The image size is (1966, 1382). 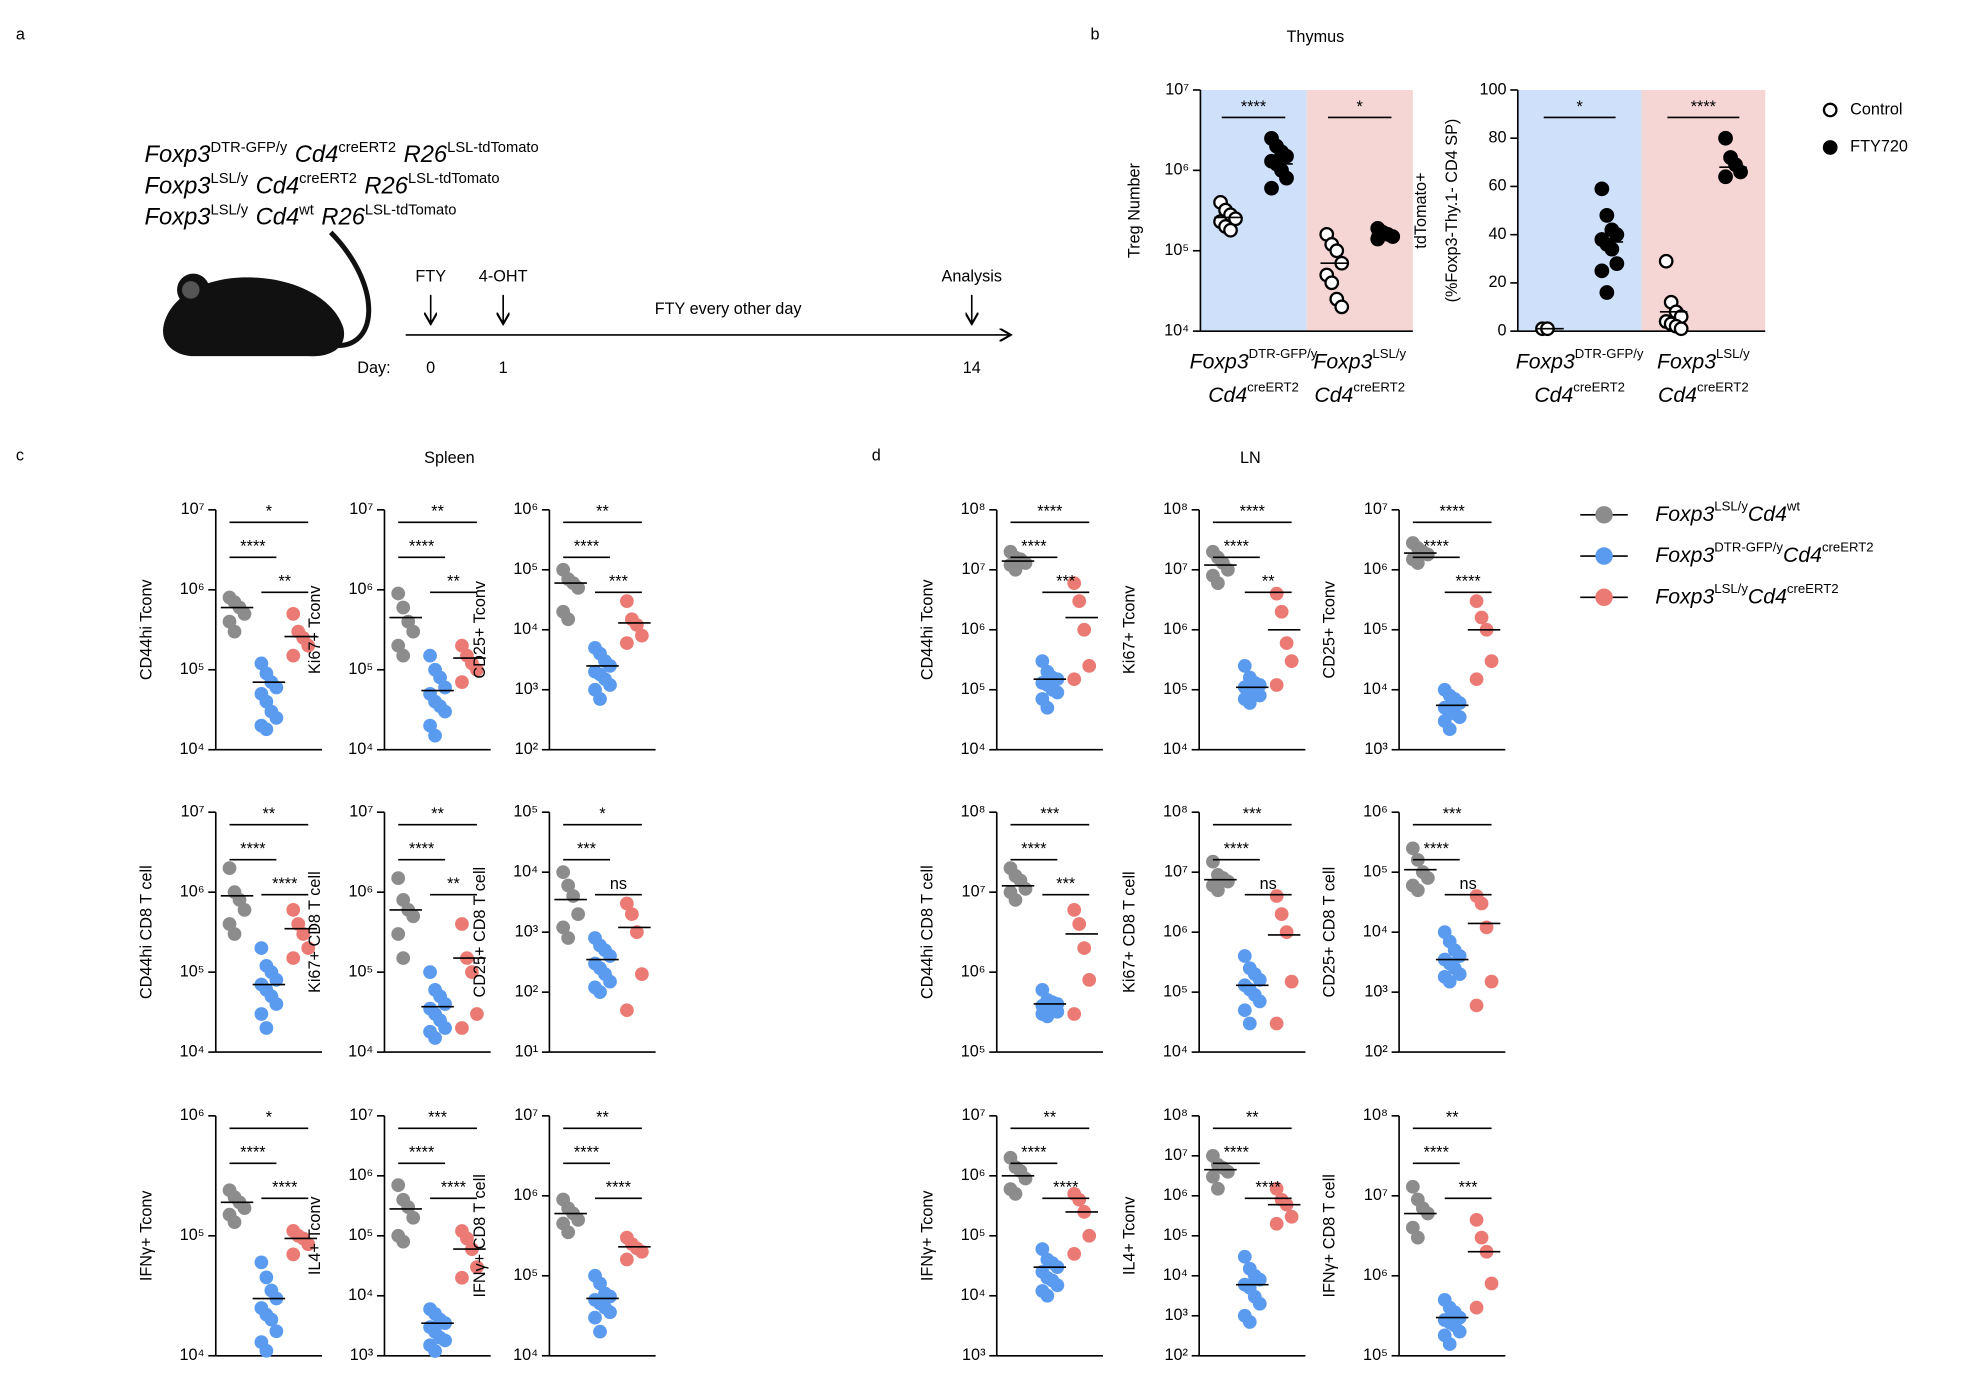 I want to click on y-tick-label: 10⁸, so click(x=973, y=812).